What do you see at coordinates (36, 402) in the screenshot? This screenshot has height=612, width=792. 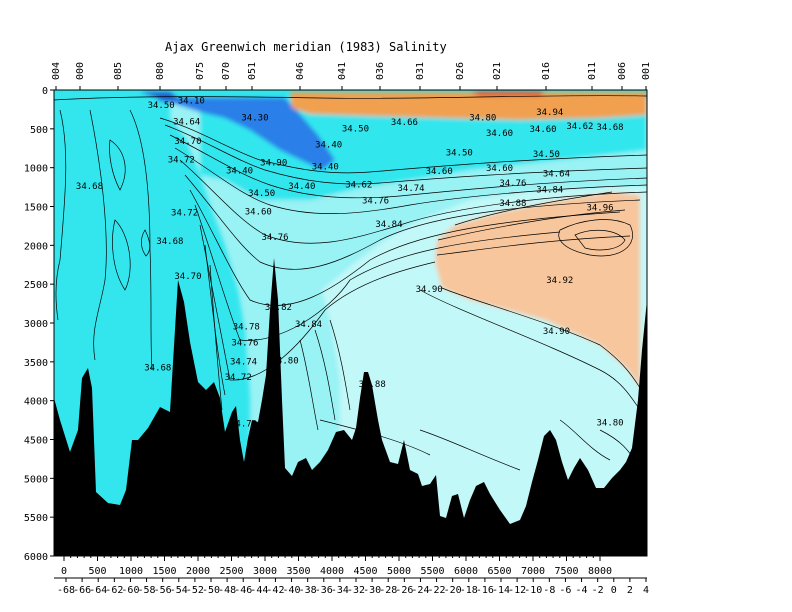 I see `y-tick-label: 4000` at bounding box center [36, 402].